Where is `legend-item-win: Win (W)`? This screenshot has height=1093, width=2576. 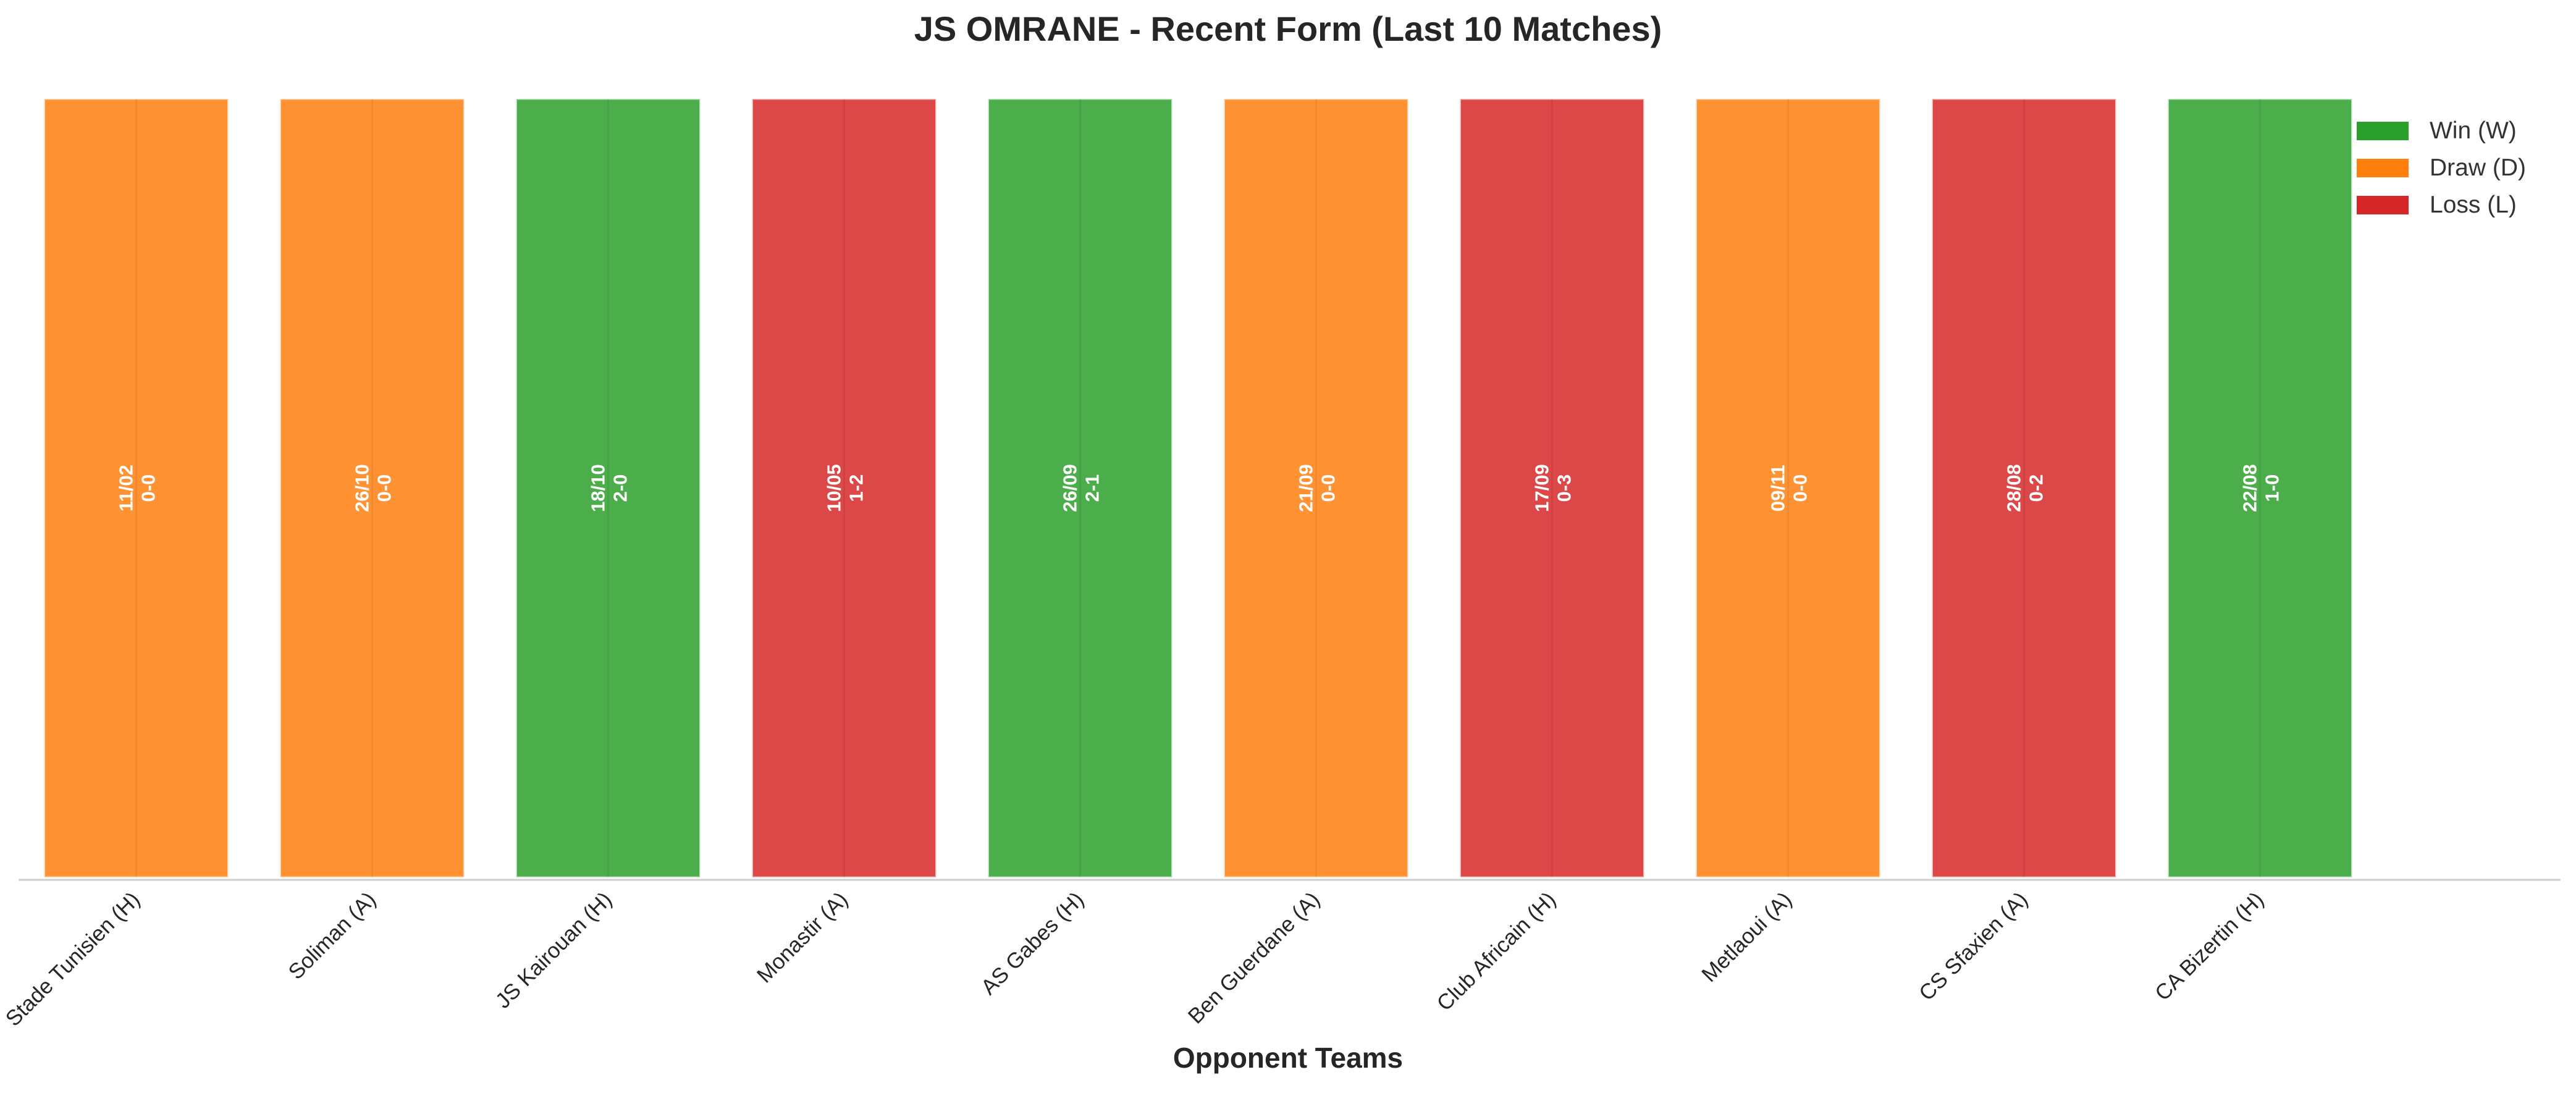
legend-item-win: Win (W) is located at coordinates (2441, 131).